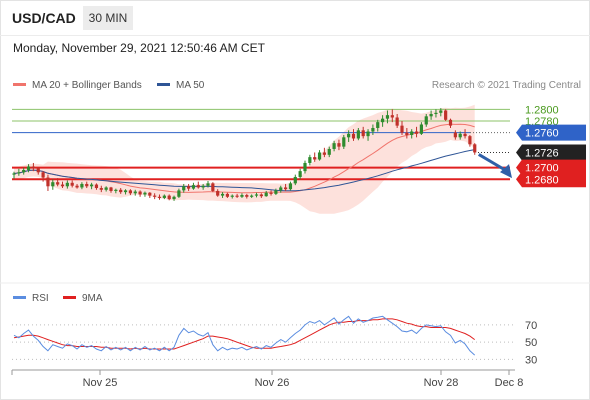  Describe the element at coordinates (551, 179) in the screenshot. I see `price-tag-support: 1.2680` at that location.